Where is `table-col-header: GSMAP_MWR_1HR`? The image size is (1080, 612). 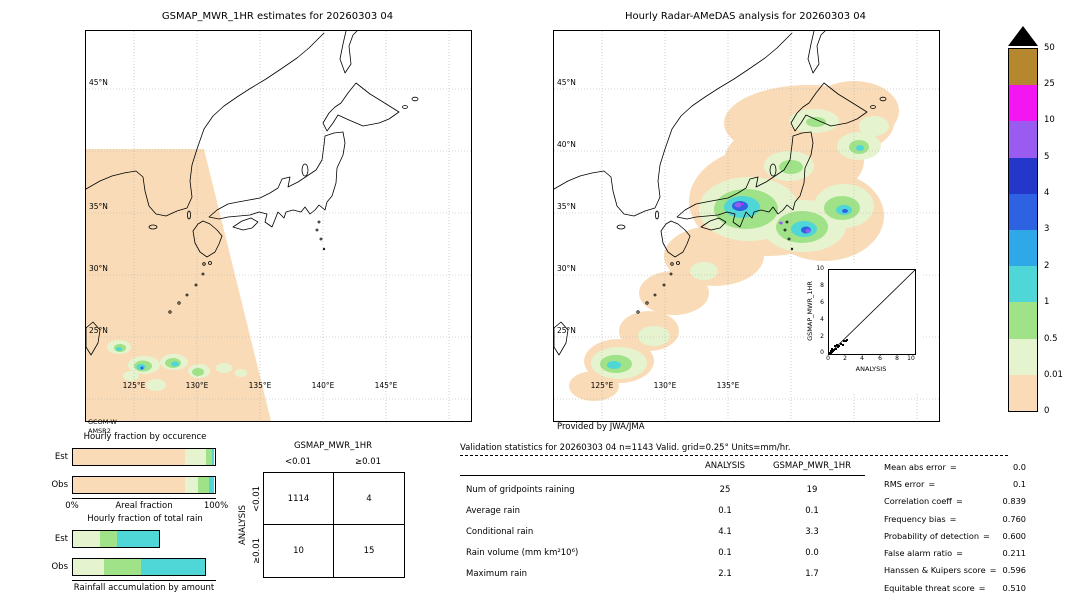
table-col-header: GSMAP_MWR_1HR is located at coordinates (812, 466).